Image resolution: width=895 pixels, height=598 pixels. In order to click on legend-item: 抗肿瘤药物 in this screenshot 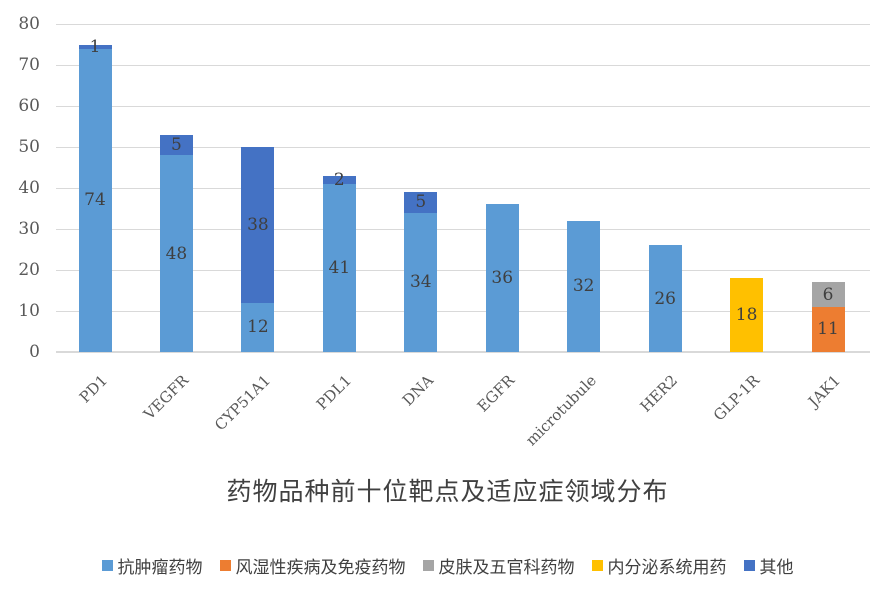, I will do `click(152, 565)`.